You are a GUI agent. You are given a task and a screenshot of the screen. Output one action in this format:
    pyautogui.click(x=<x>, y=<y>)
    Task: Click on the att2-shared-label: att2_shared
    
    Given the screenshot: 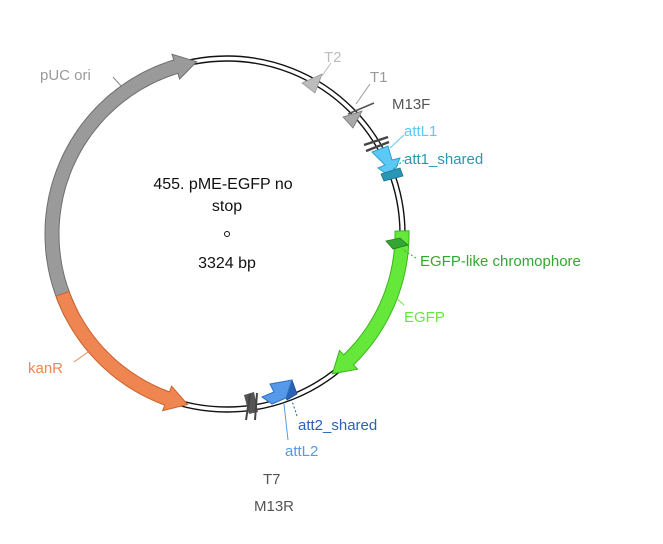 What is the action you would take?
    pyautogui.click(x=337, y=425)
    